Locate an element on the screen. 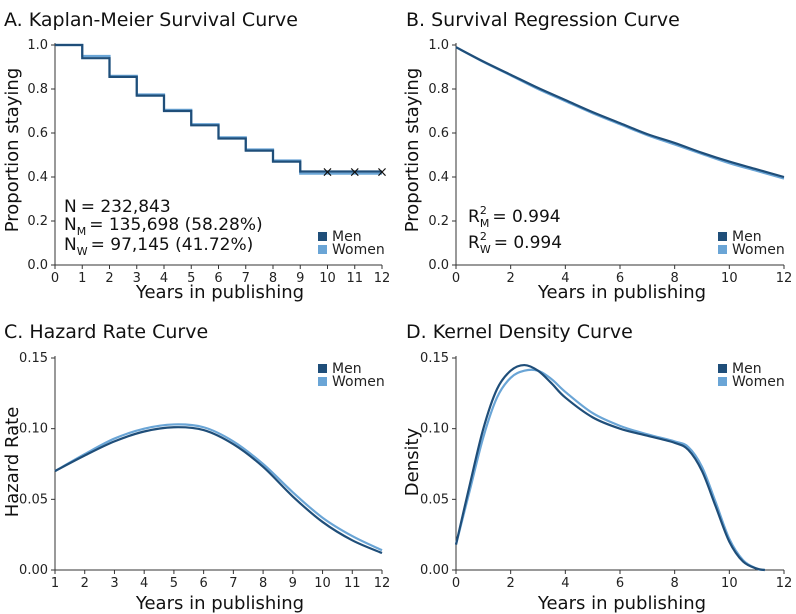  panel-d-series-women is located at coordinates (610, 470).